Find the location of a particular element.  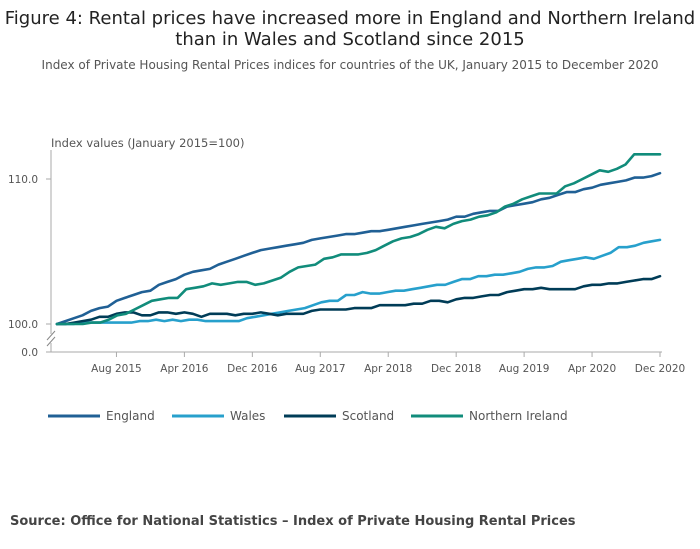

legend: England Wales Scotland Northern Ireland is located at coordinates (308, 416).